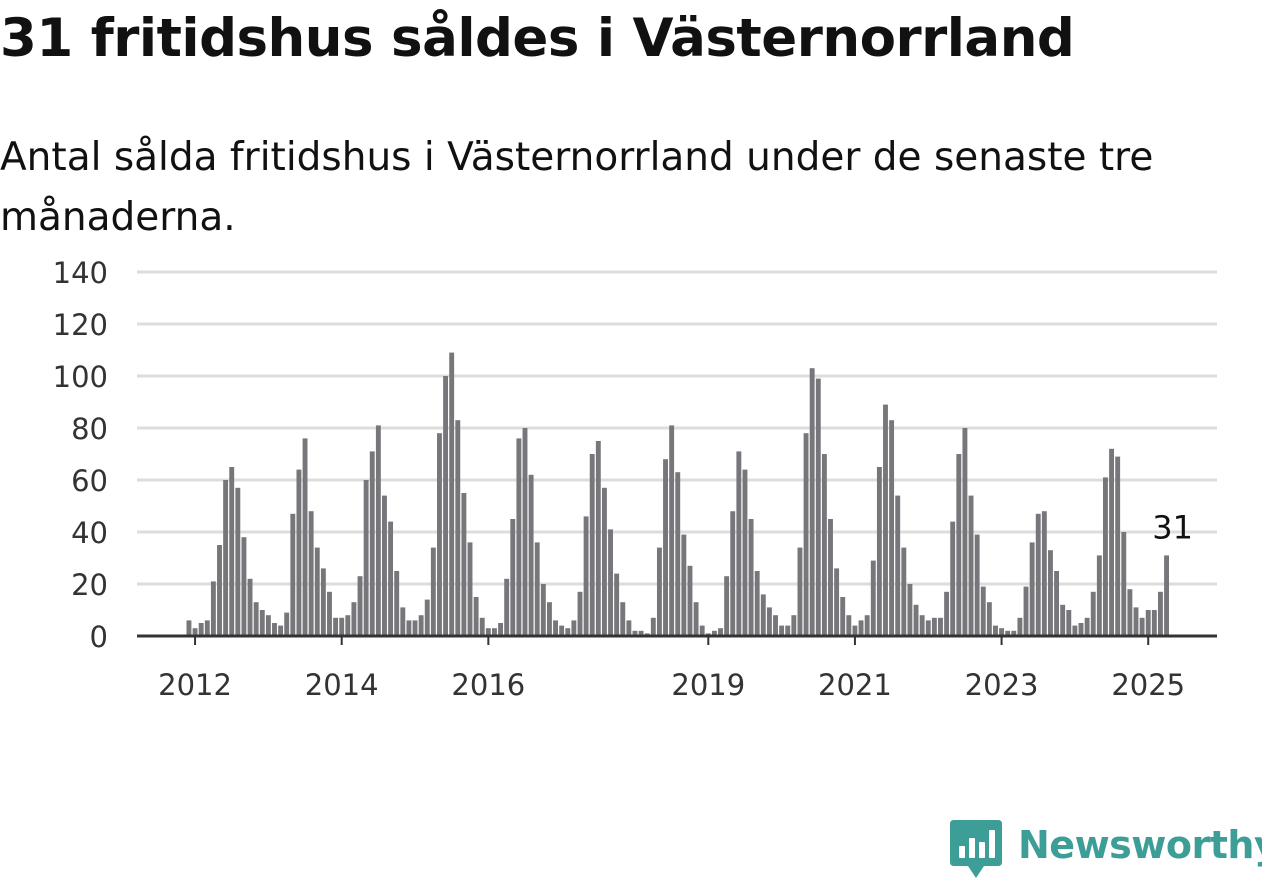 The width and height of the screenshot is (1262, 879). I want to click on y-tick-label: 100, so click(80, 377).